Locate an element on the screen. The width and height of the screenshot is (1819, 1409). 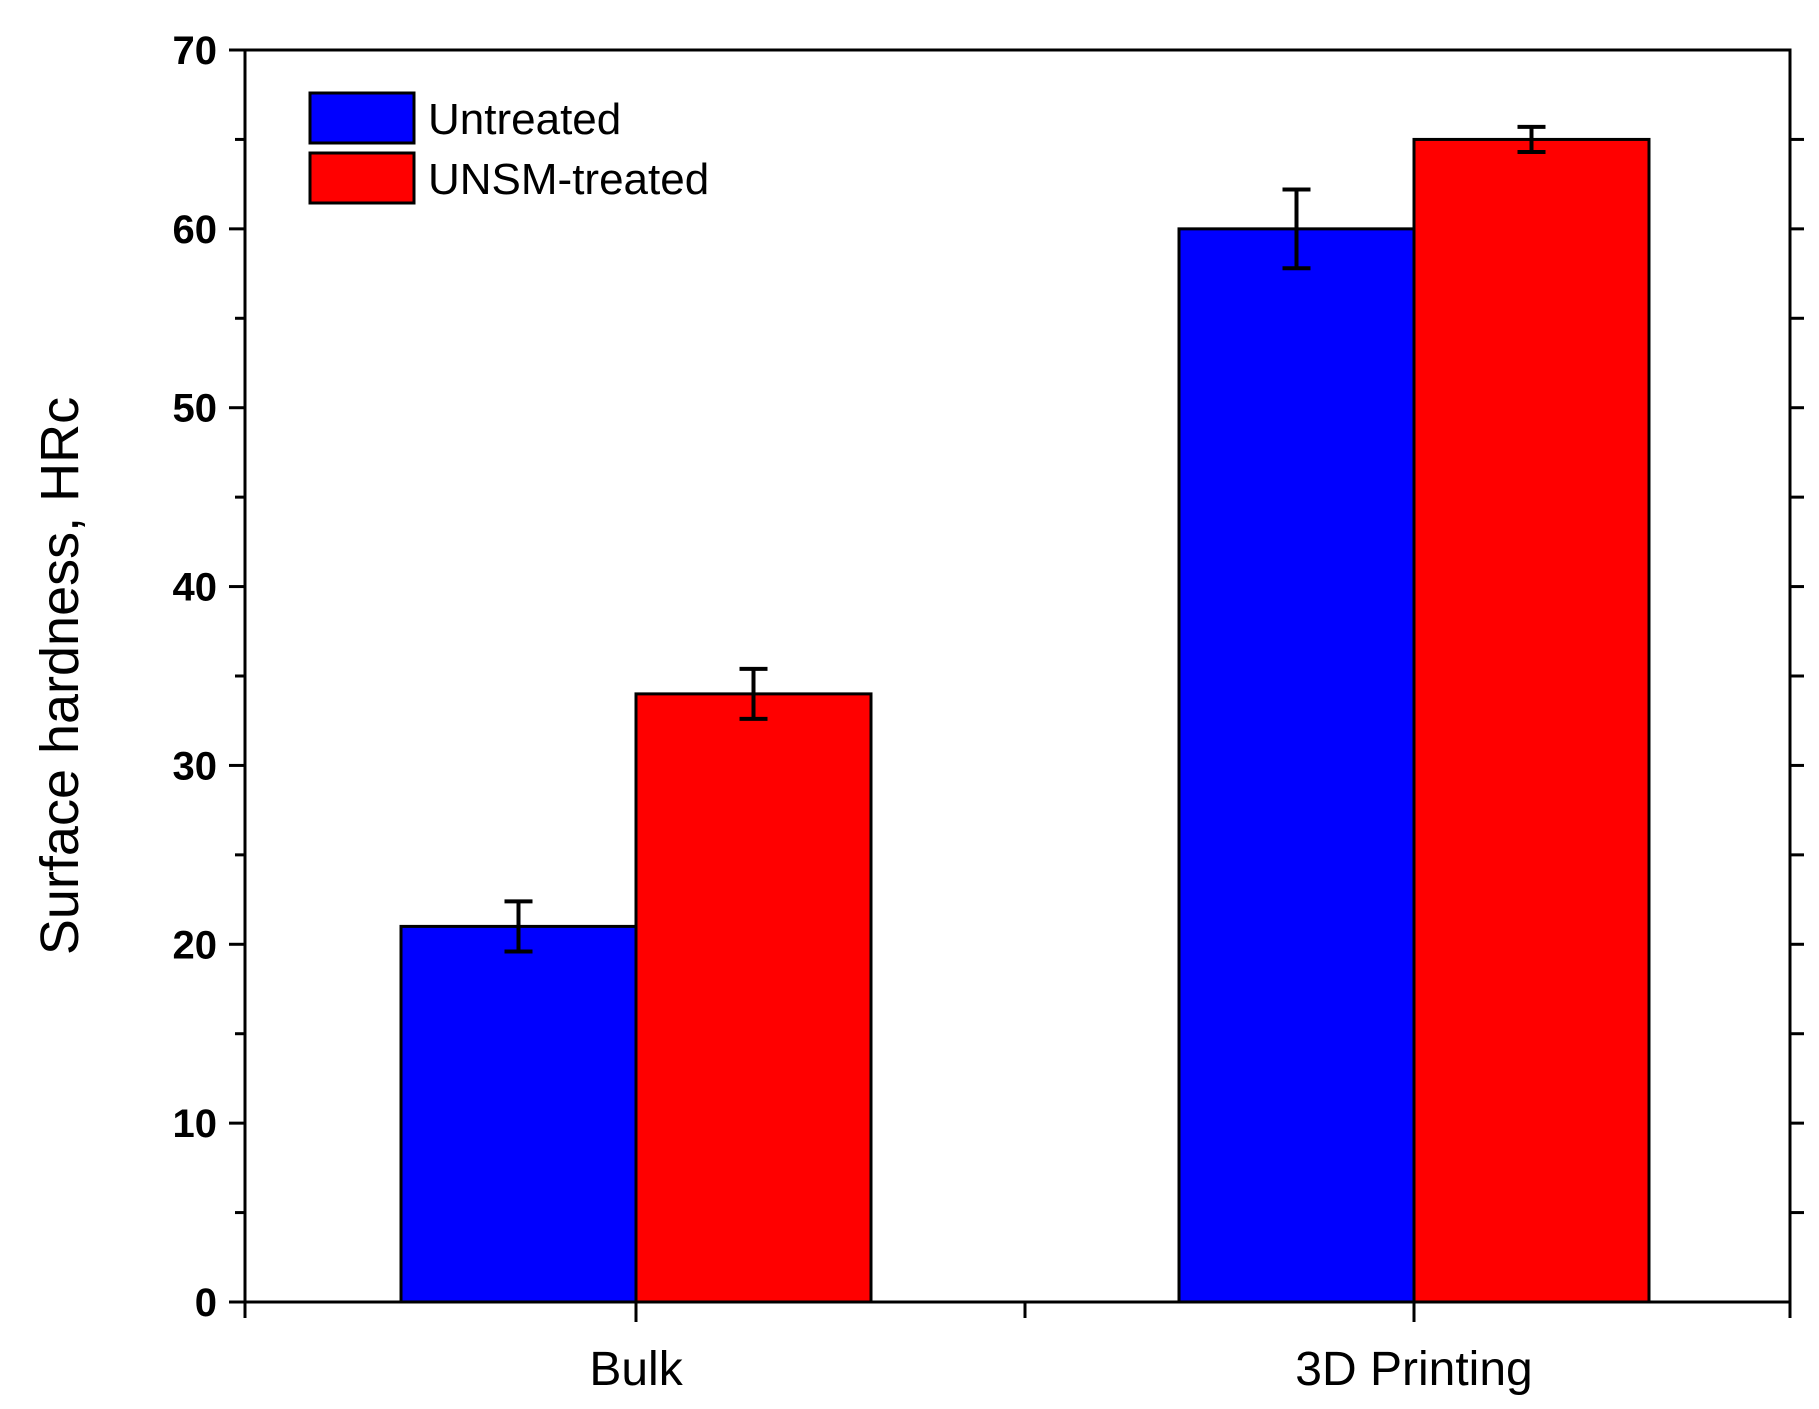
y-tick-label: 40 is located at coordinates (195, 588).